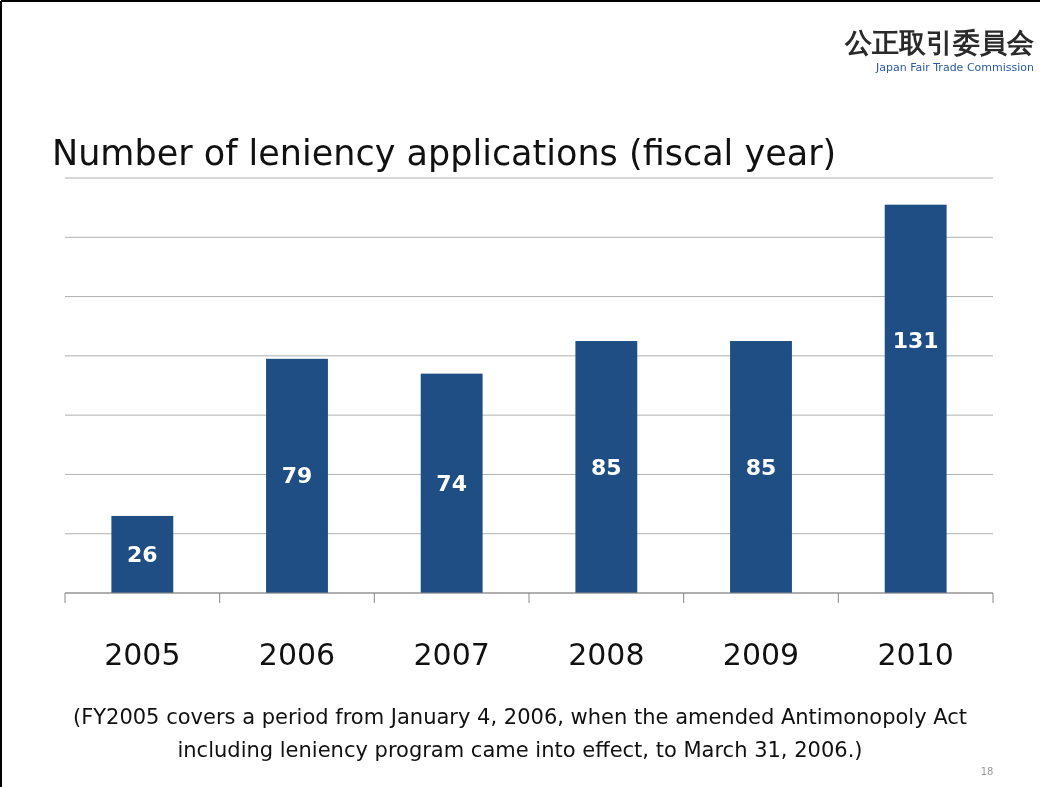  Describe the element at coordinates (444, 153) in the screenshot. I see `chart-title: Number of leniency applications (fiscal year)` at that location.